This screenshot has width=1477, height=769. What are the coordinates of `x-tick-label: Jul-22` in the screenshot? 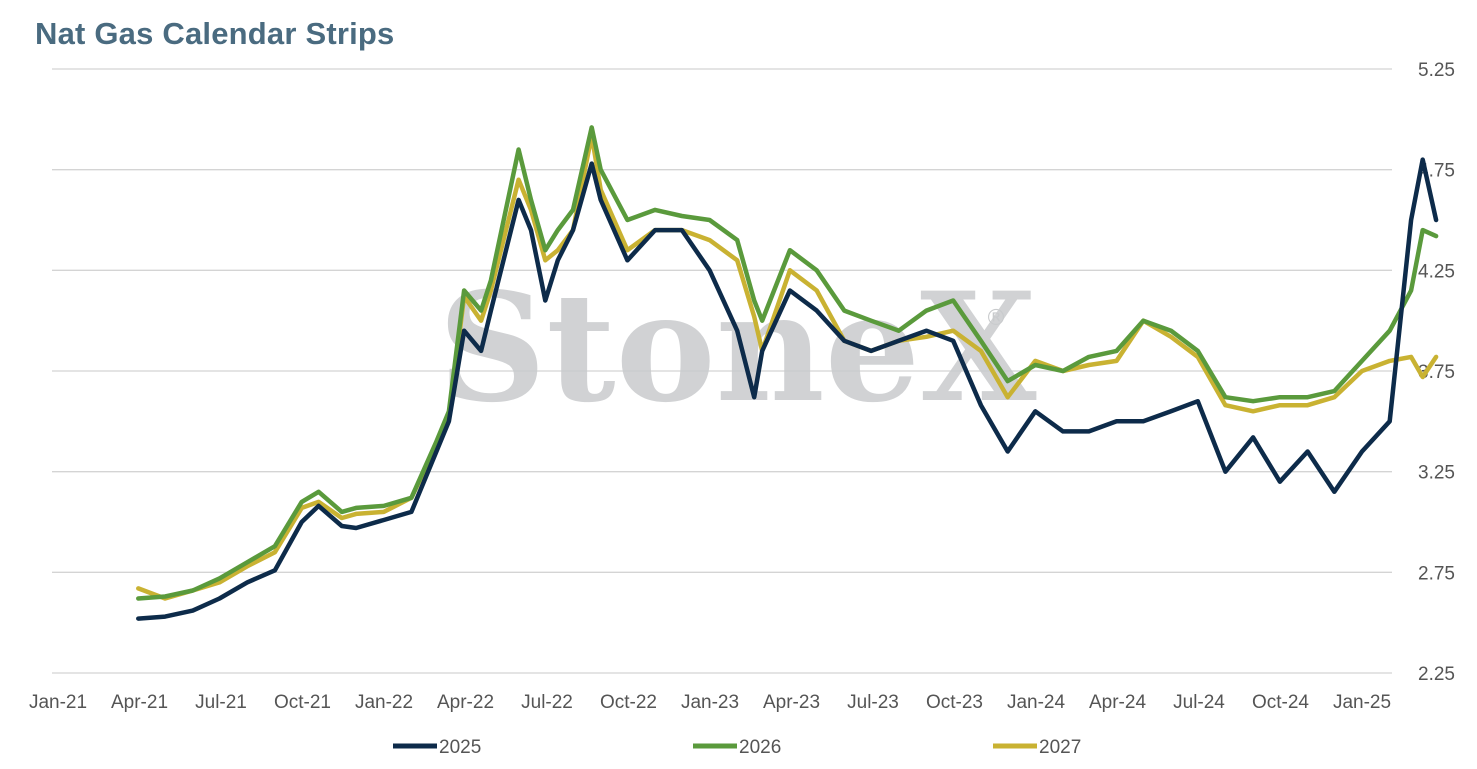 It's located at (547, 702).